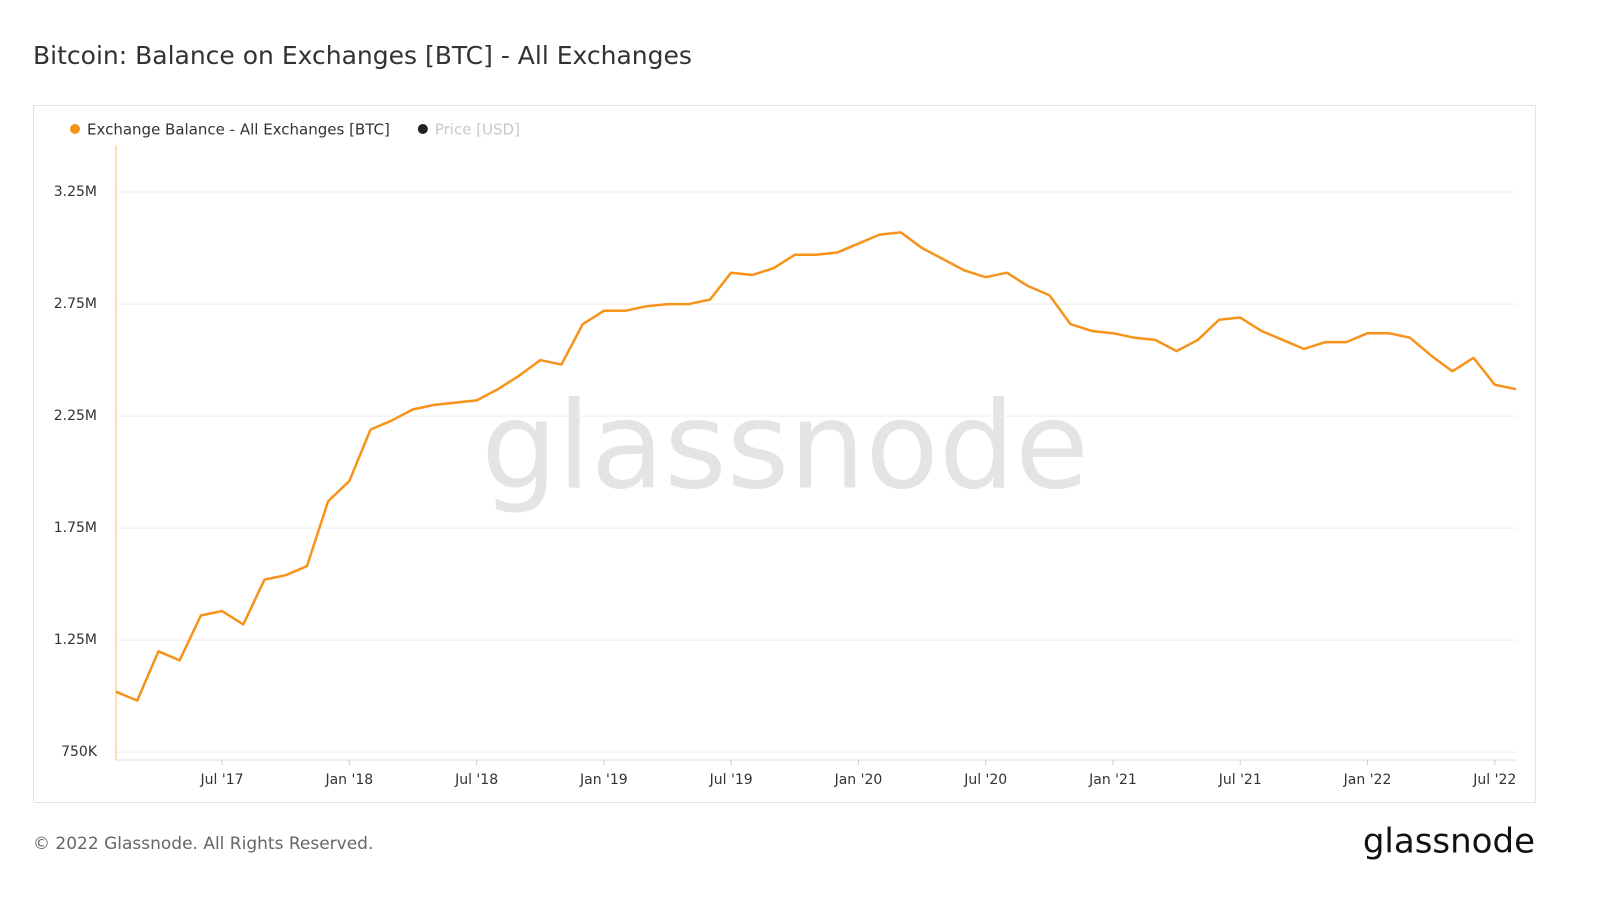 Image resolution: width=1600 pixels, height=900 pixels. I want to click on logo: glassnode, so click(1449, 842).